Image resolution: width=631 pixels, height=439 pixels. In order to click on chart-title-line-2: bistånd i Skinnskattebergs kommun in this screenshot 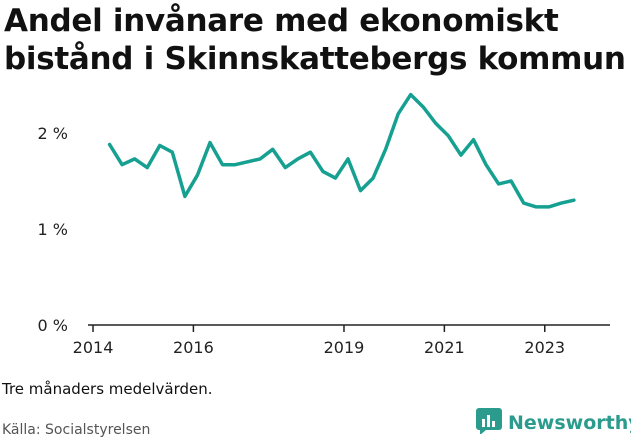, I will do `click(315, 59)`.